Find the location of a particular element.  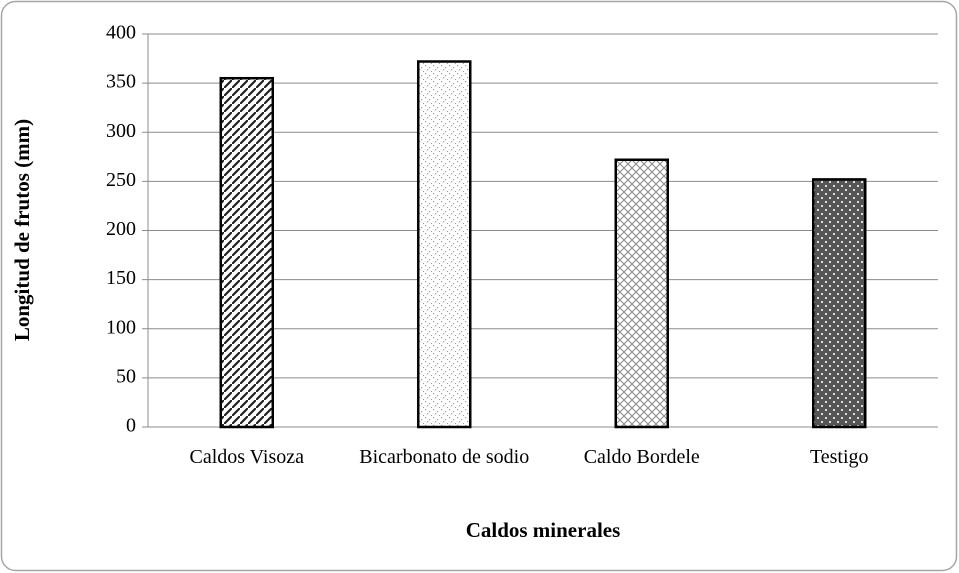

x-tick-label: Caldo Bordele is located at coordinates (641, 457).